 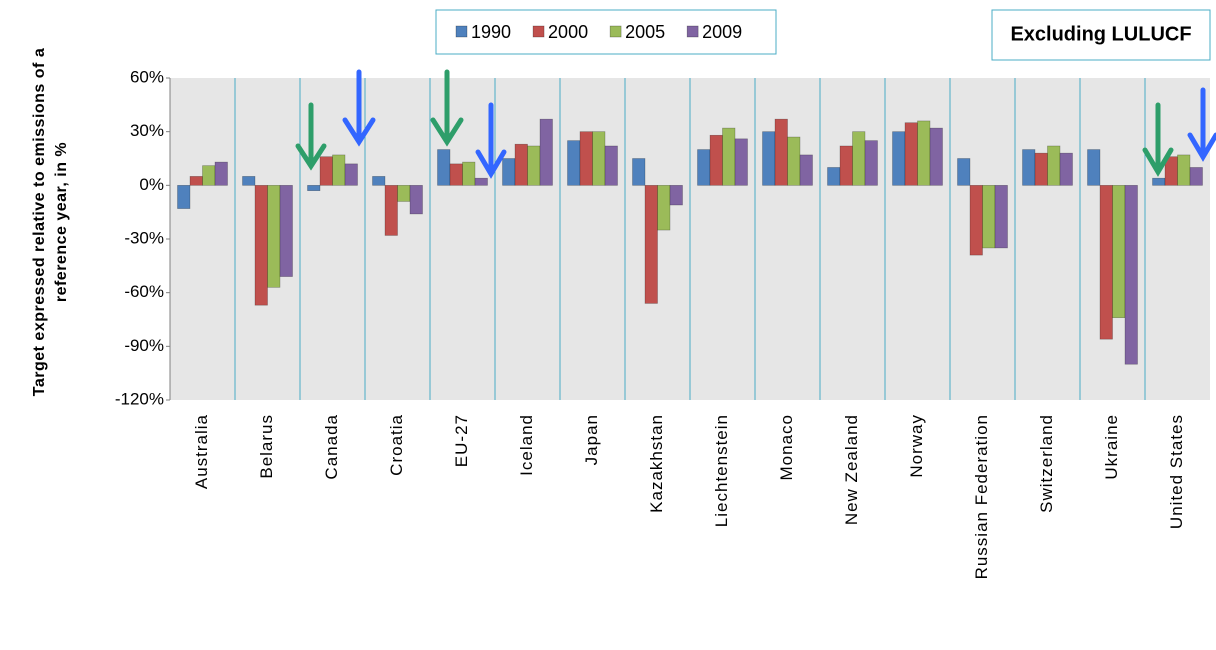 I want to click on y-tick-label: 0%, so click(x=151, y=184).